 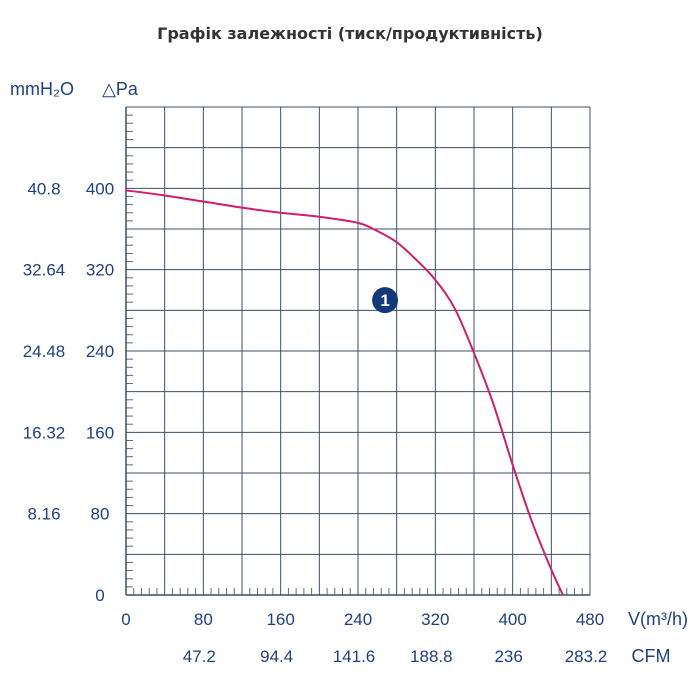 What do you see at coordinates (280, 619) in the screenshot?
I see `x-tick-label: 160` at bounding box center [280, 619].